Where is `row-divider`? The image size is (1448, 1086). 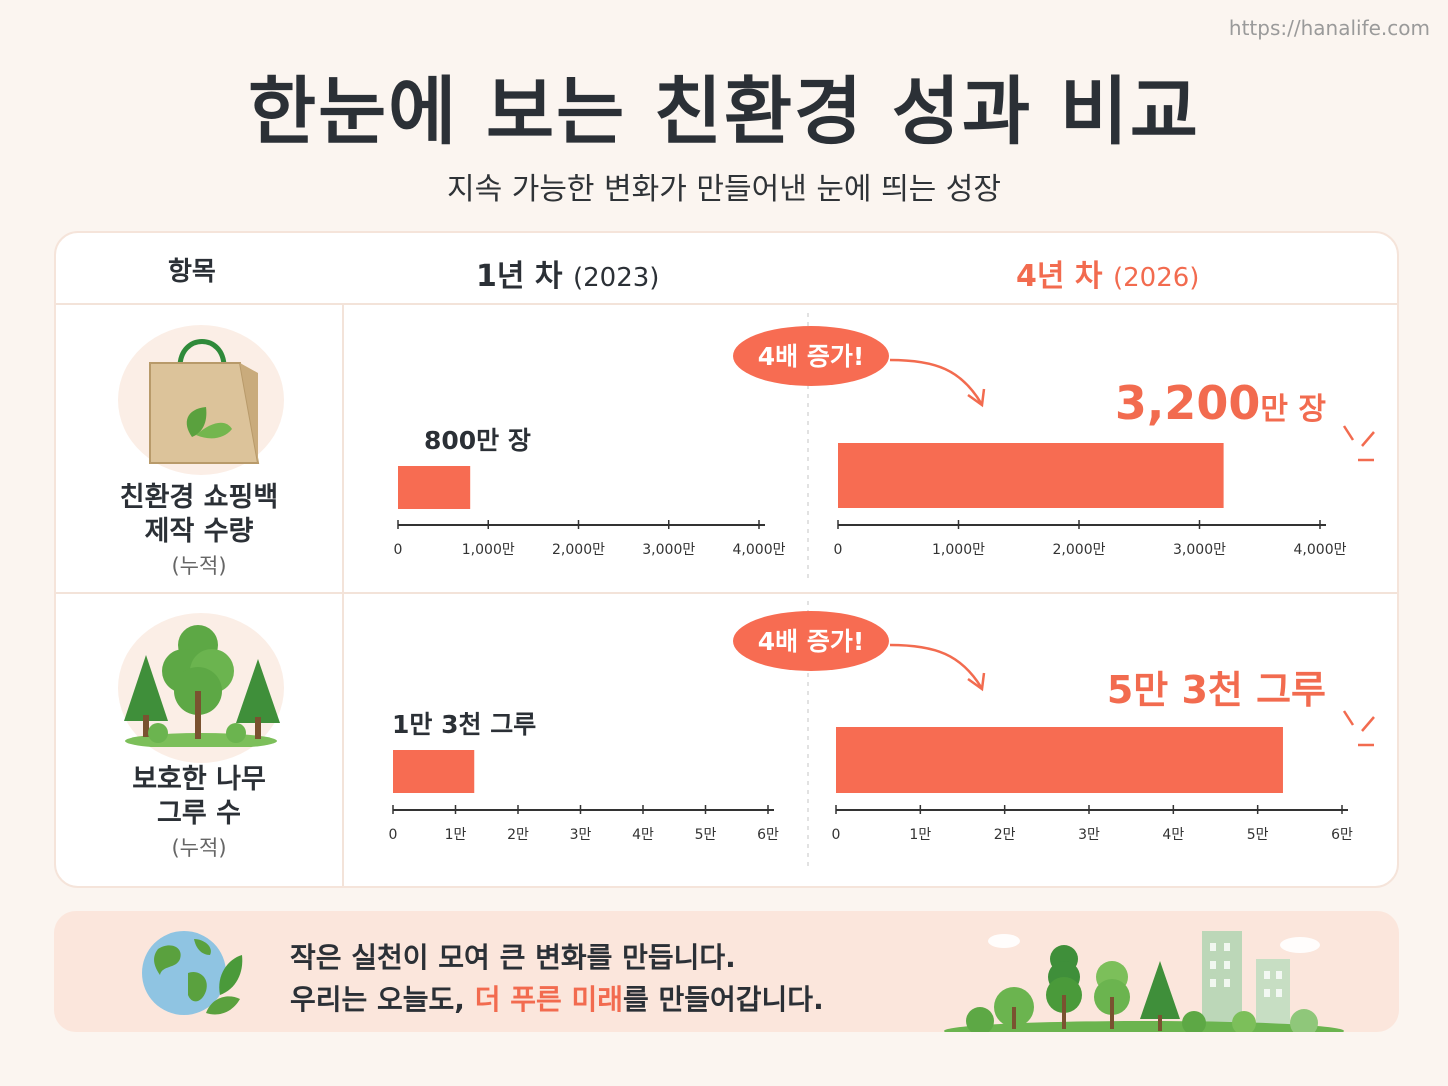 row-divider is located at coordinates (726, 593).